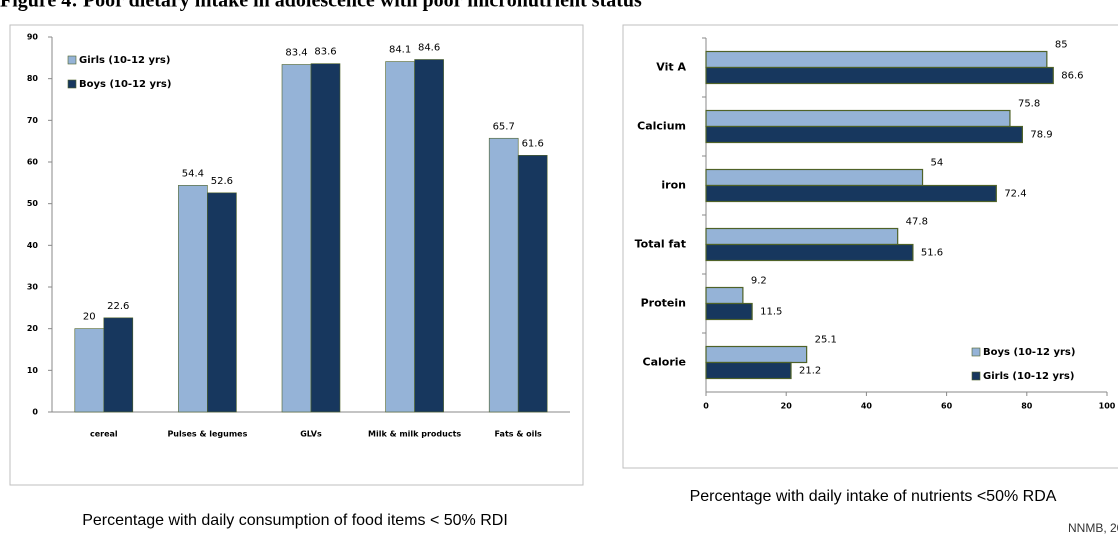 The image size is (1118, 543). I want to click on y-tick-label: Calcium, so click(661, 126).